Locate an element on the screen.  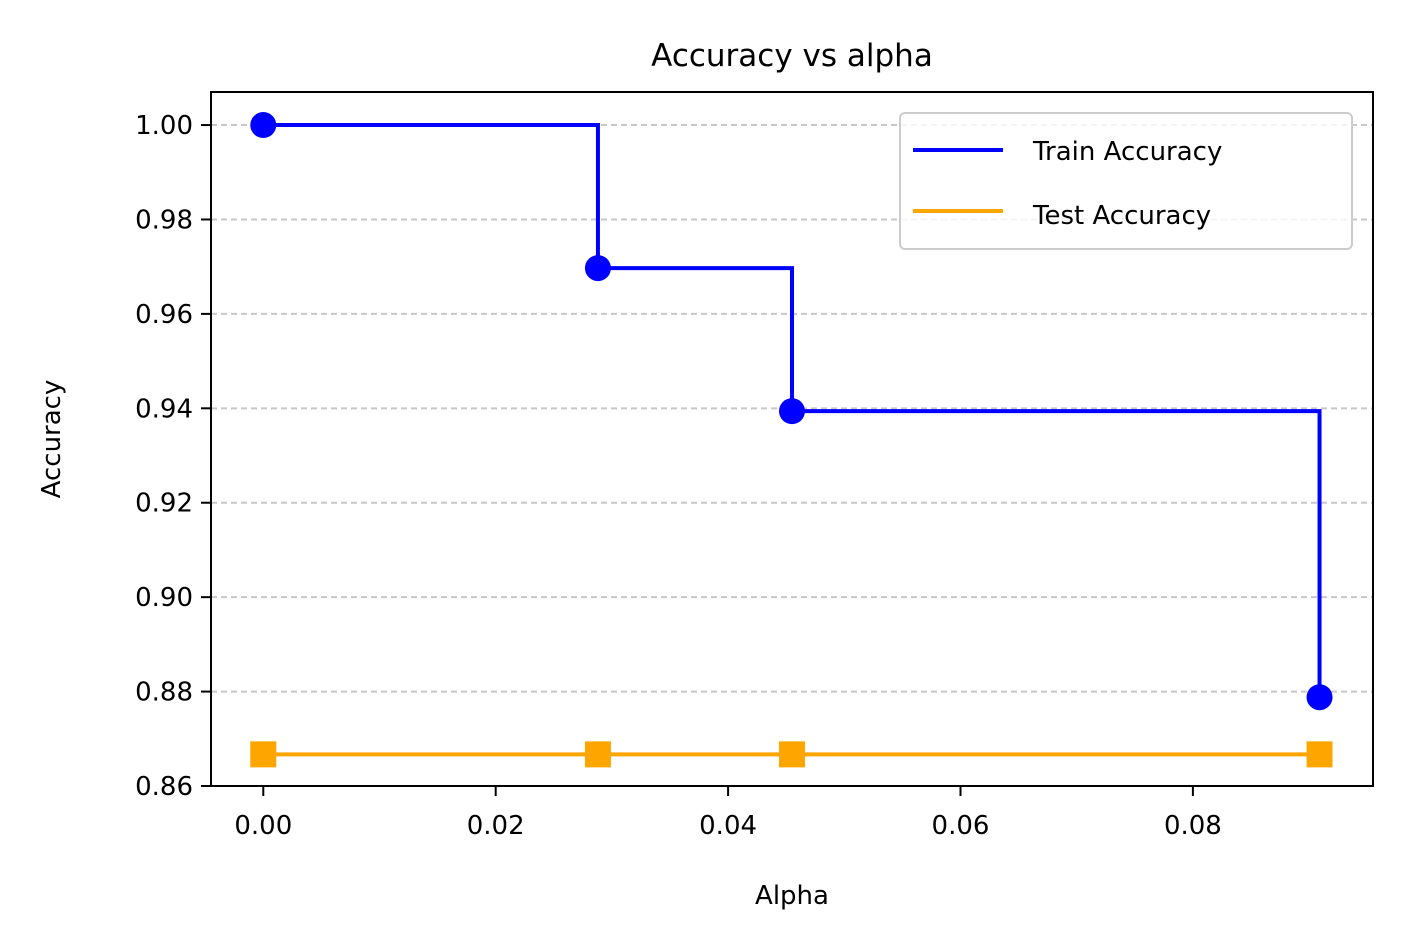
y-tick-label: 0.98 is located at coordinates (164, 220).